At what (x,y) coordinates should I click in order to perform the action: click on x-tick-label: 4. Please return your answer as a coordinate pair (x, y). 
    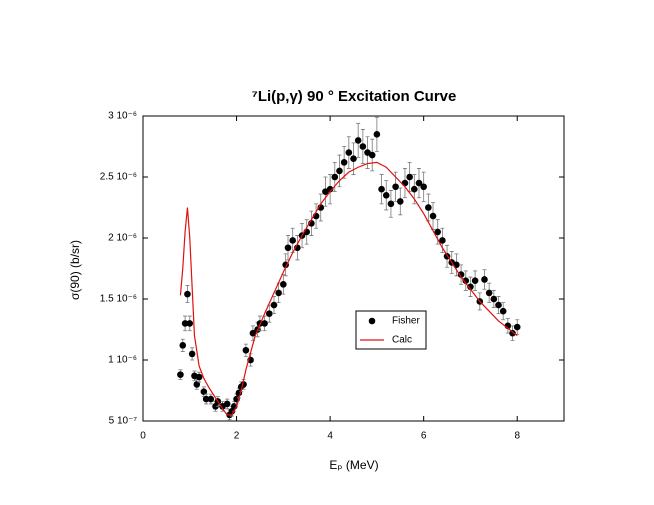
    Looking at the image, I should click on (330, 436).